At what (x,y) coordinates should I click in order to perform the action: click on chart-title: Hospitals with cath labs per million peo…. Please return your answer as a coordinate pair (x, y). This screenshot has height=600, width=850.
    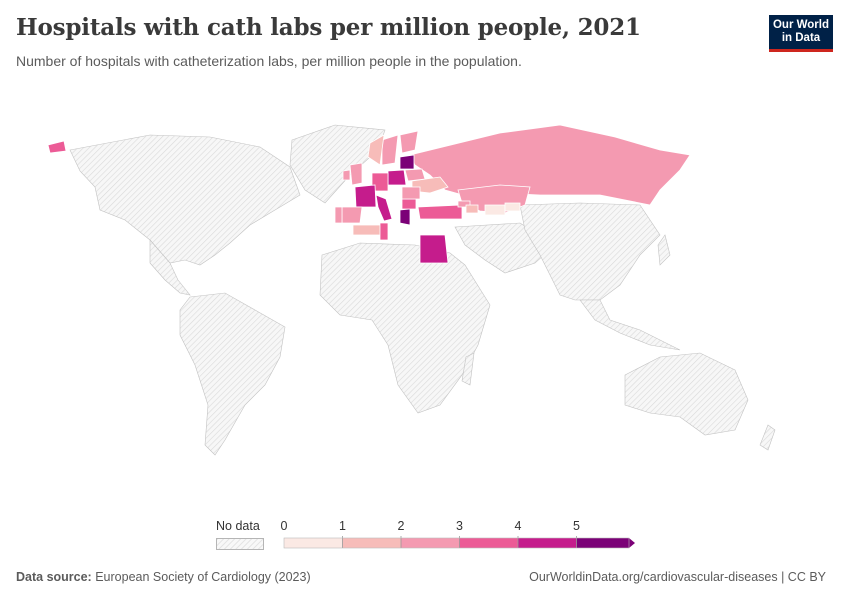
    Looking at the image, I should click on (328, 27).